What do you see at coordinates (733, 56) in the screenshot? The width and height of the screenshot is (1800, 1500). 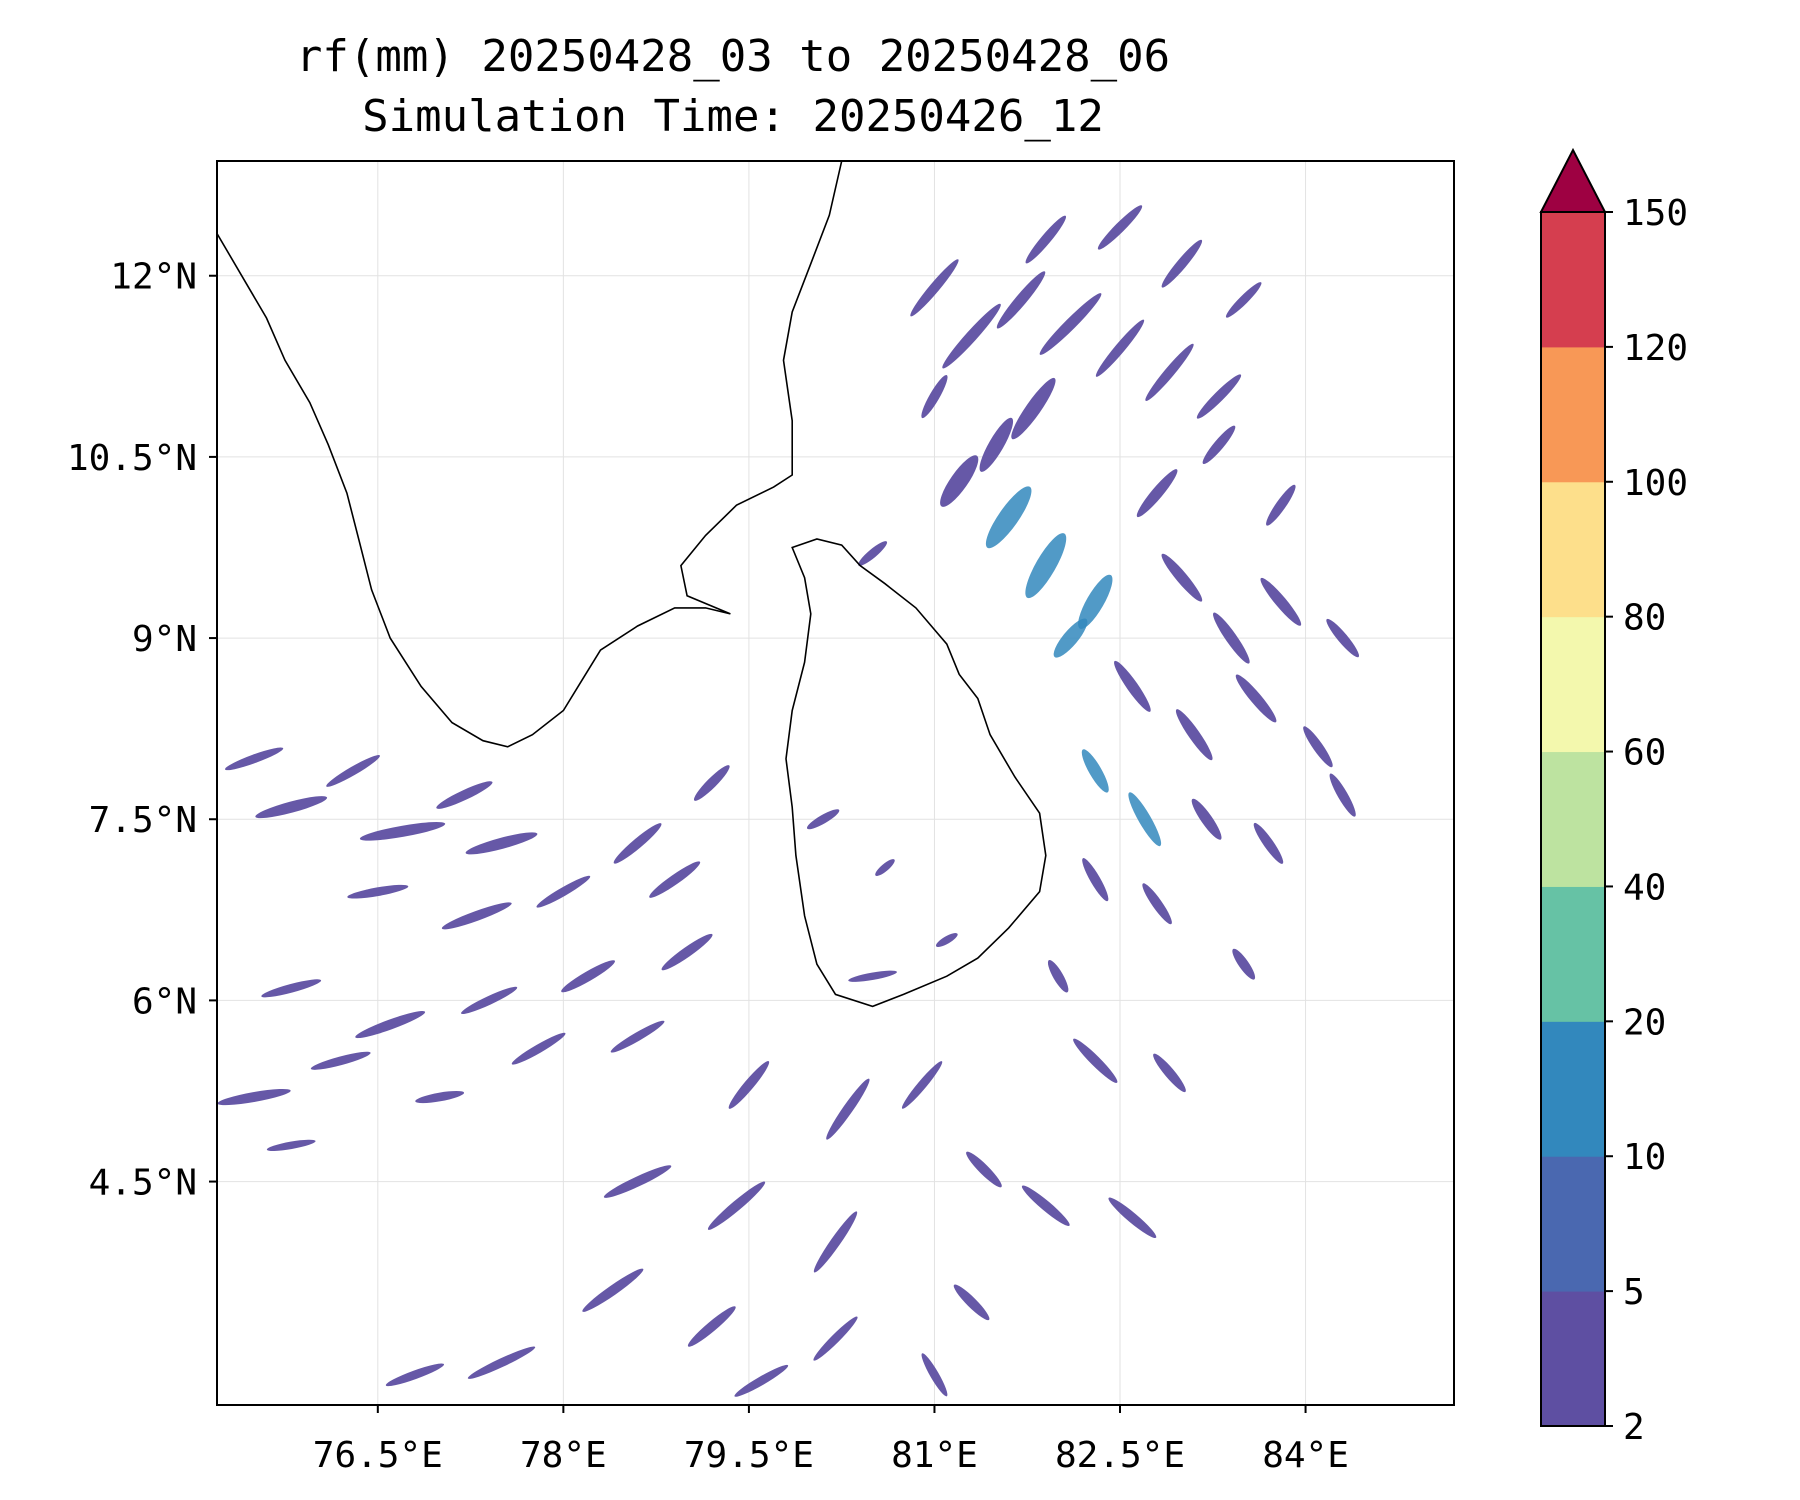 I see `map-title: rf(mm) 20250428_03 to 20250428_06` at bounding box center [733, 56].